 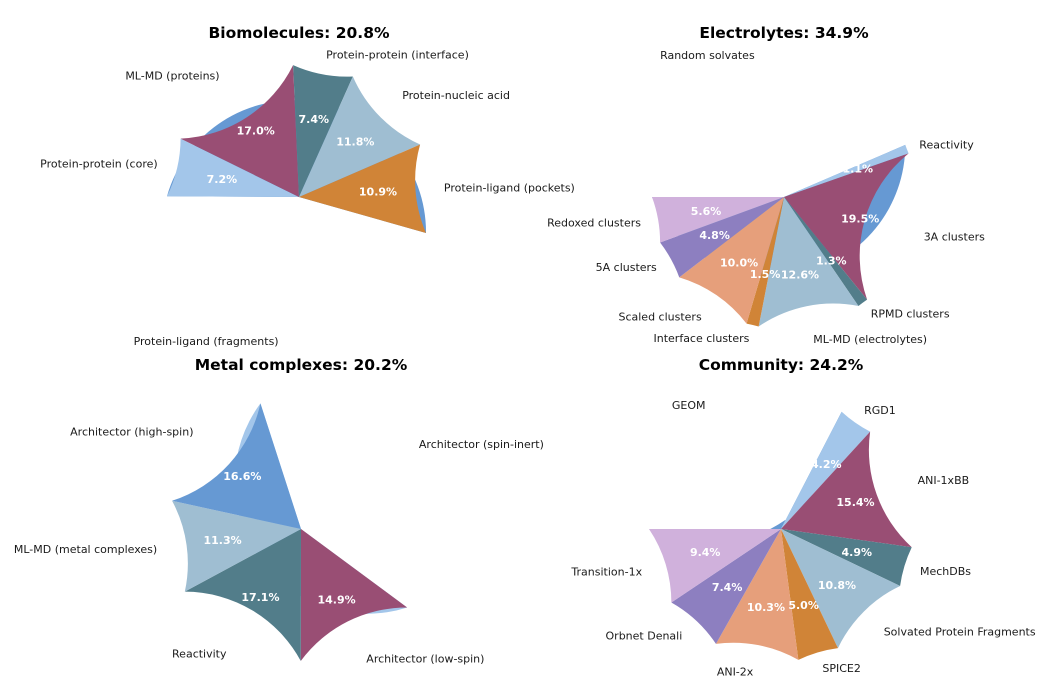 What do you see at coordinates (841, 668) in the screenshot?
I see `slice-label-spice2: SPICE2` at bounding box center [841, 668].